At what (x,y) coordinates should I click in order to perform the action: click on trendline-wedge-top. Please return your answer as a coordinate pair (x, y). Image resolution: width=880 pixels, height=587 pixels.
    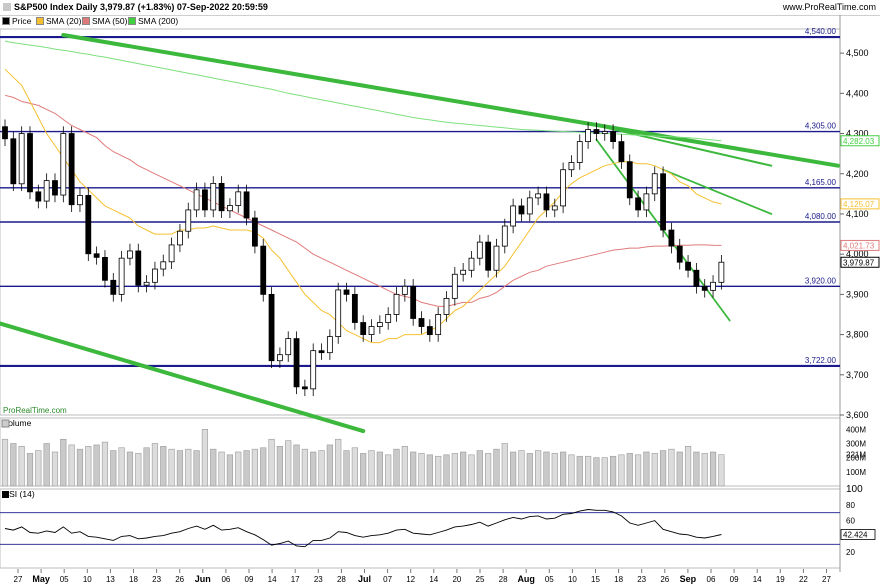
    Looking at the image, I should click on (684, 145).